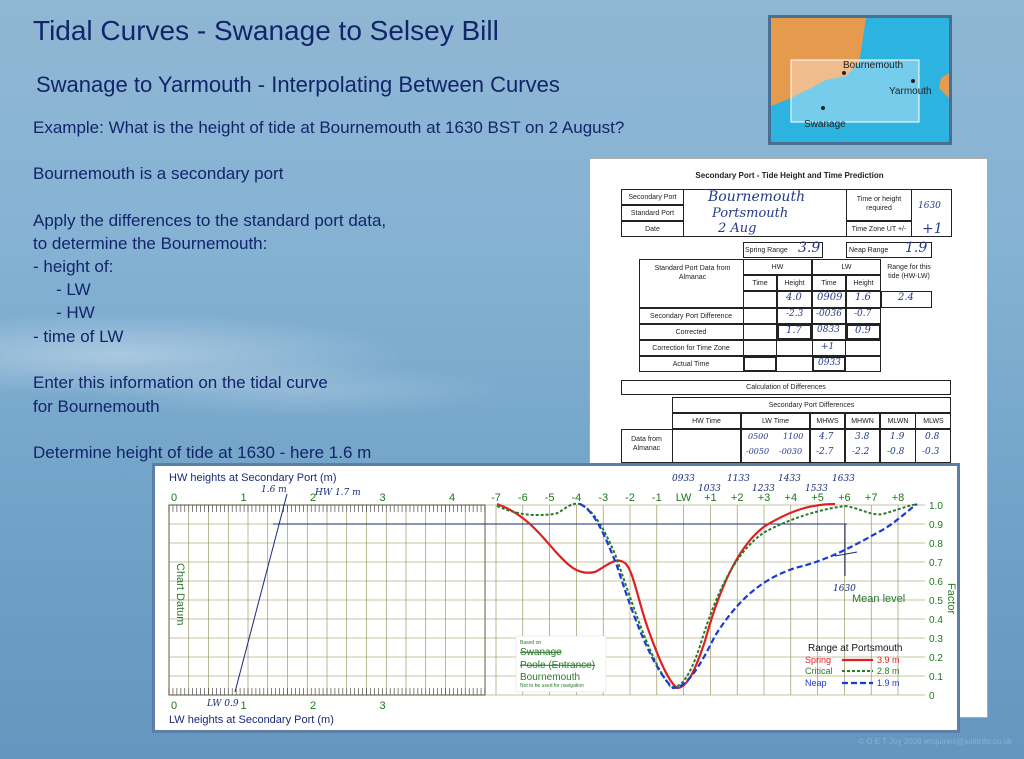 This screenshot has width=1024, height=759. Describe the element at coordinates (929, 206) in the screenshot. I see `time-required-value: 1630` at that location.